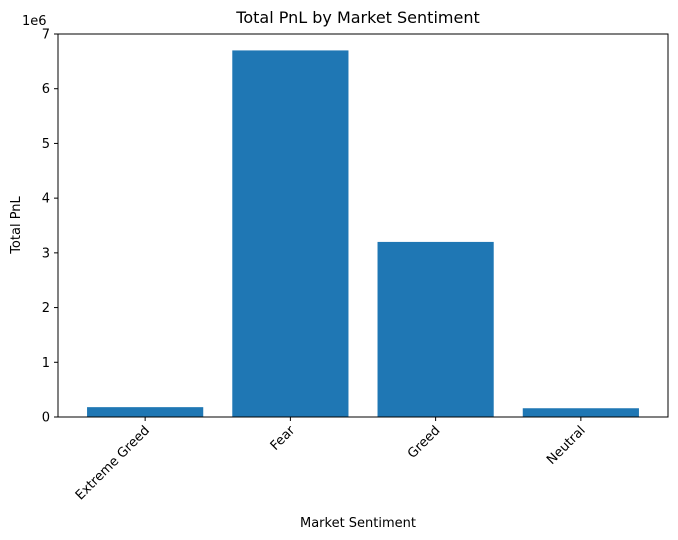  I want to click on x-ticks-group: Extreme Greed Fear Greed Neutral, so click(331, 460).